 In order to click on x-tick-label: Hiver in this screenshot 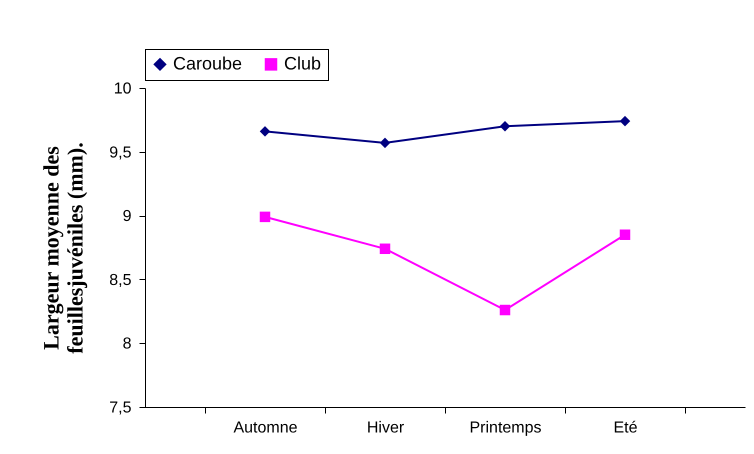, I will do `click(385, 428)`.